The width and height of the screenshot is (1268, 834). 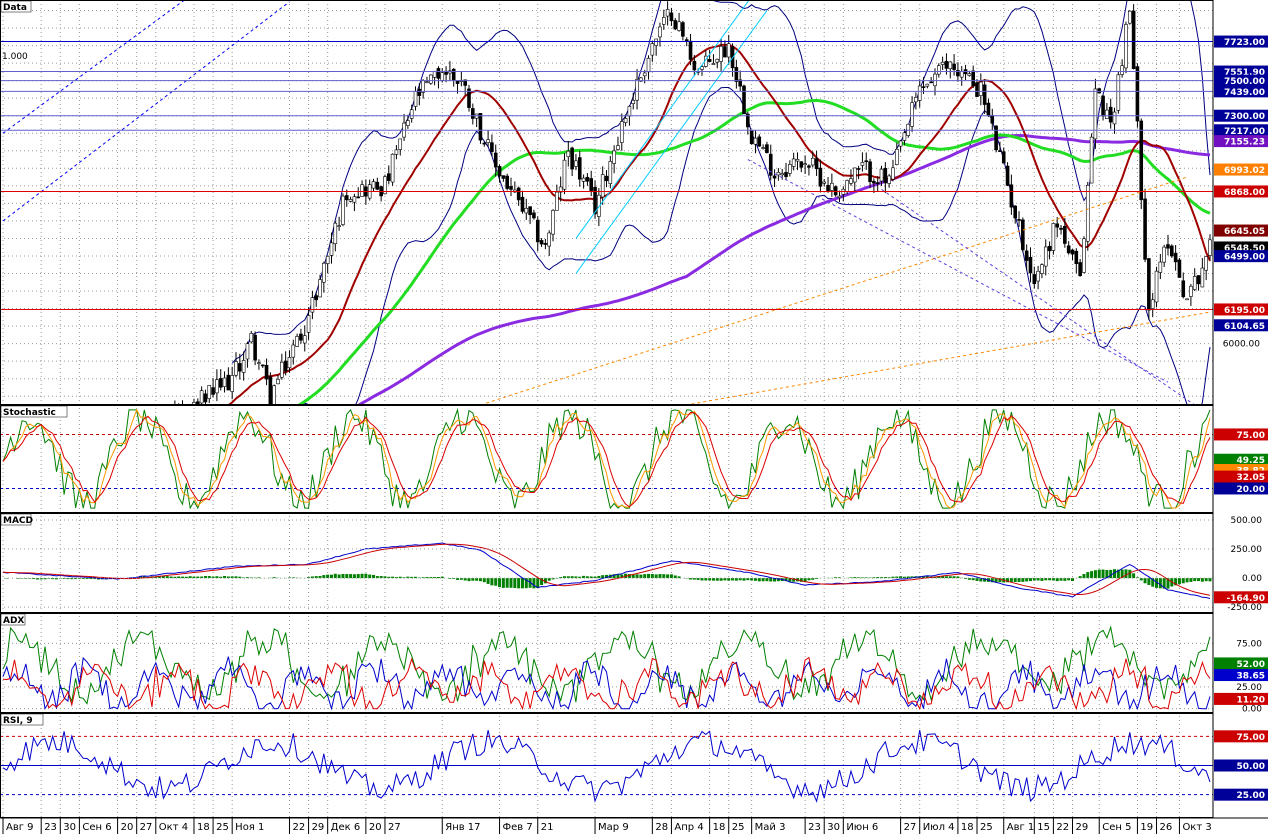 What do you see at coordinates (1251, 700) in the screenshot?
I see `price-tag-label: 11.20` at bounding box center [1251, 700].